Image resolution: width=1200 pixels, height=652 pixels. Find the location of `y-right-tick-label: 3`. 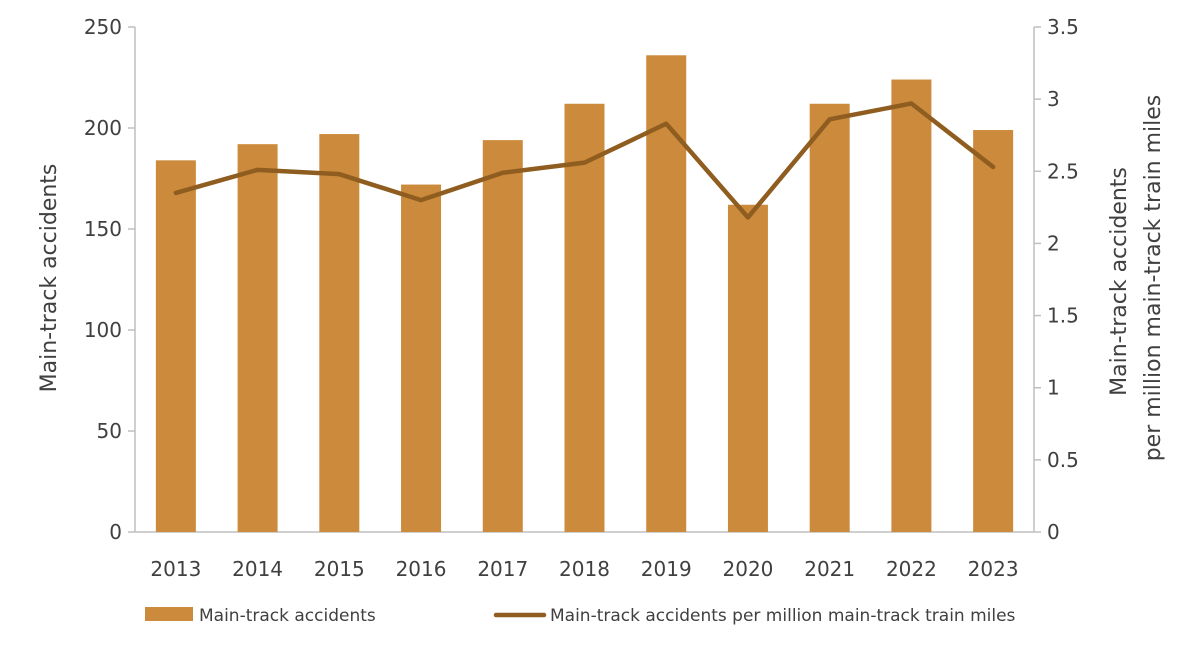

y-right-tick-label: 3 is located at coordinates (1053, 99).